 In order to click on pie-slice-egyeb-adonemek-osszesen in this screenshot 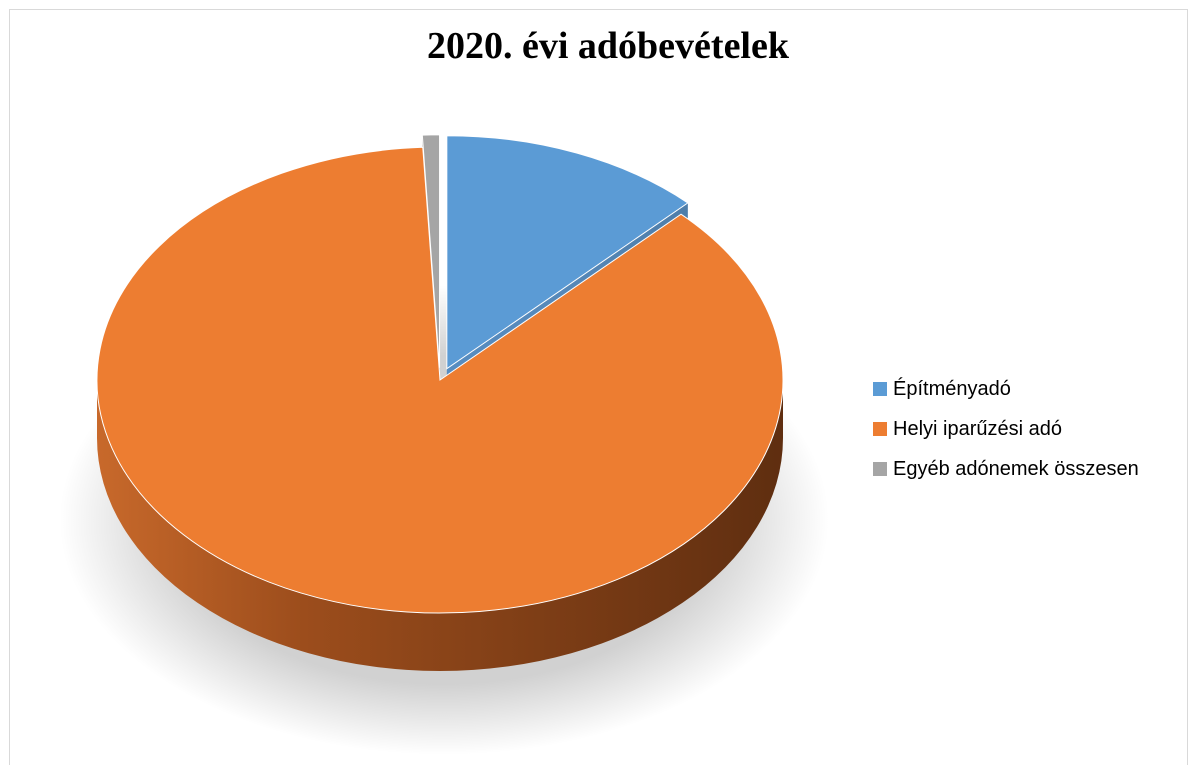, I will do `click(431, 251)`.